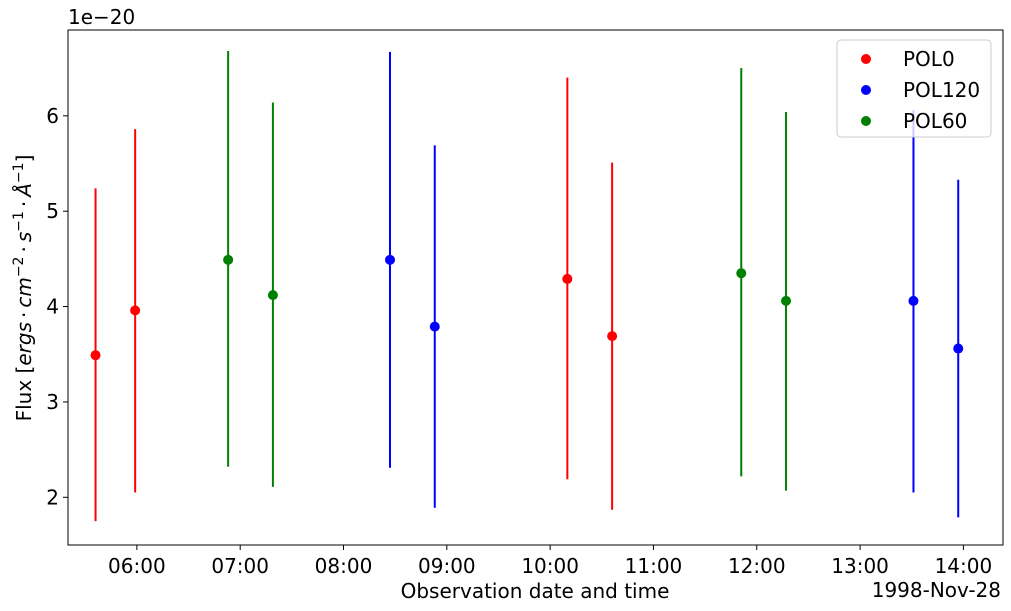  Describe the element at coordinates (24, 237) in the screenshot. I see `y-axis-label-s: s` at that location.